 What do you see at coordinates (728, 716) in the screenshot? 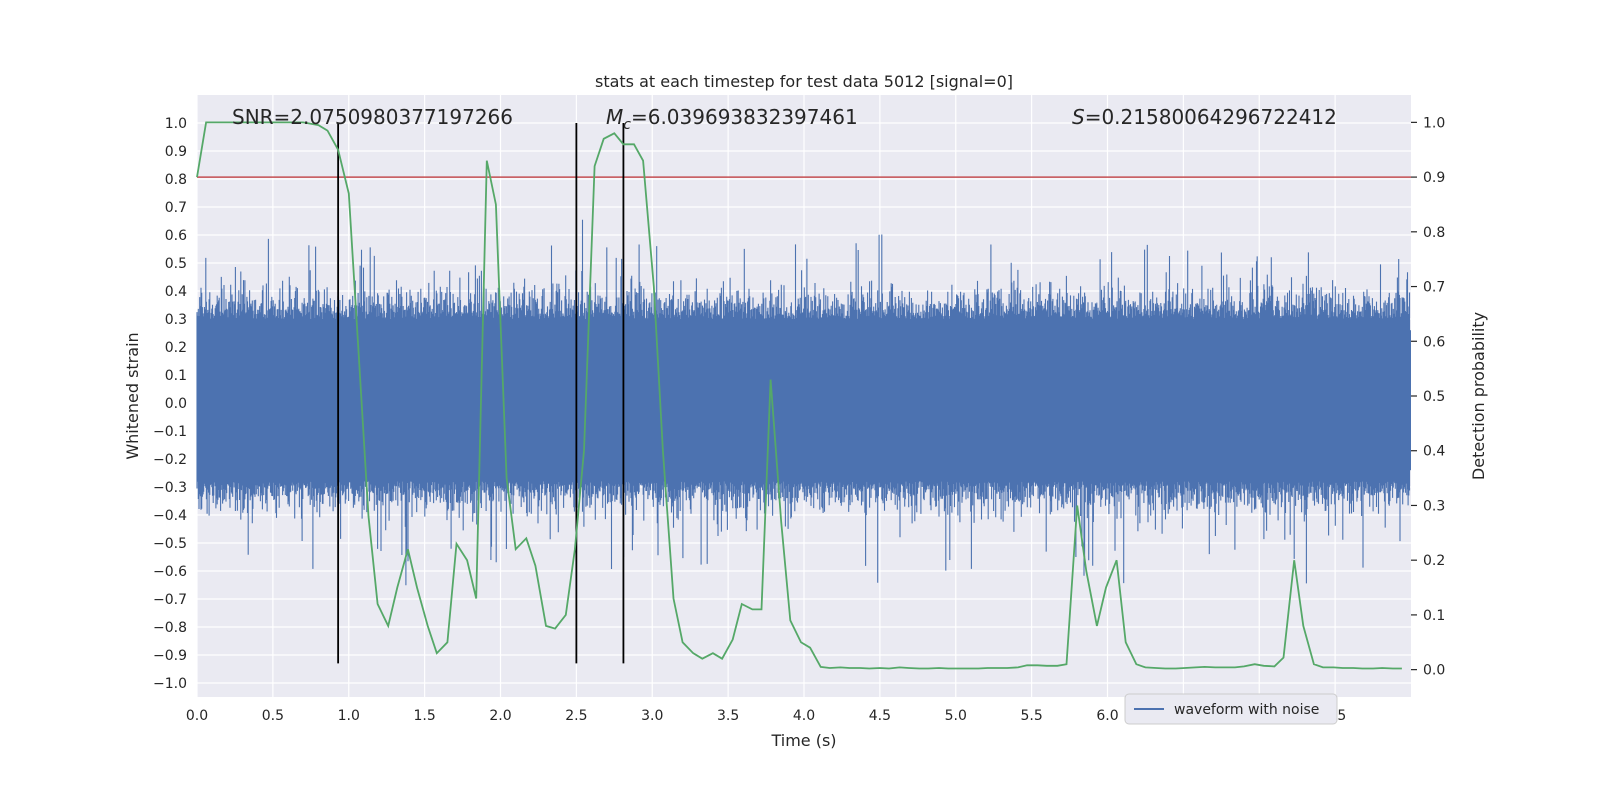
I see `x-tick-label: 3.5` at bounding box center [728, 716].